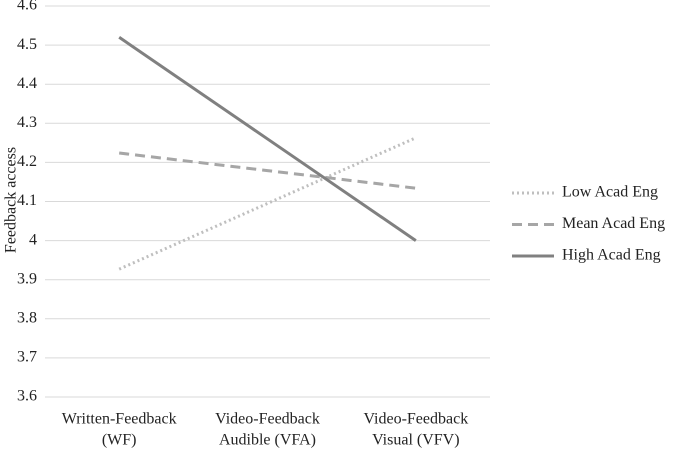  Describe the element at coordinates (119, 440) in the screenshot. I see `x-tick-label: (WF)` at that location.